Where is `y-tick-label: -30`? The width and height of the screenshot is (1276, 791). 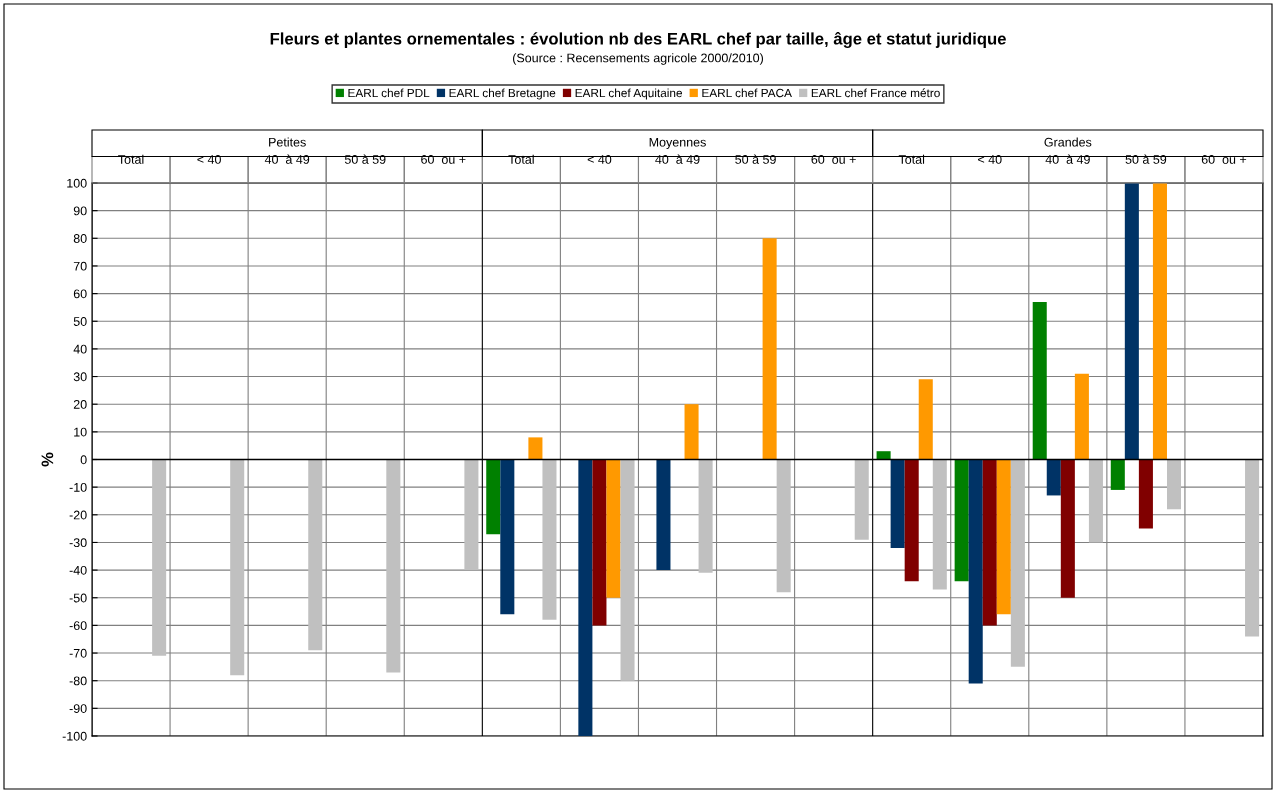
y-tick-label: -30 is located at coordinates (78, 543).